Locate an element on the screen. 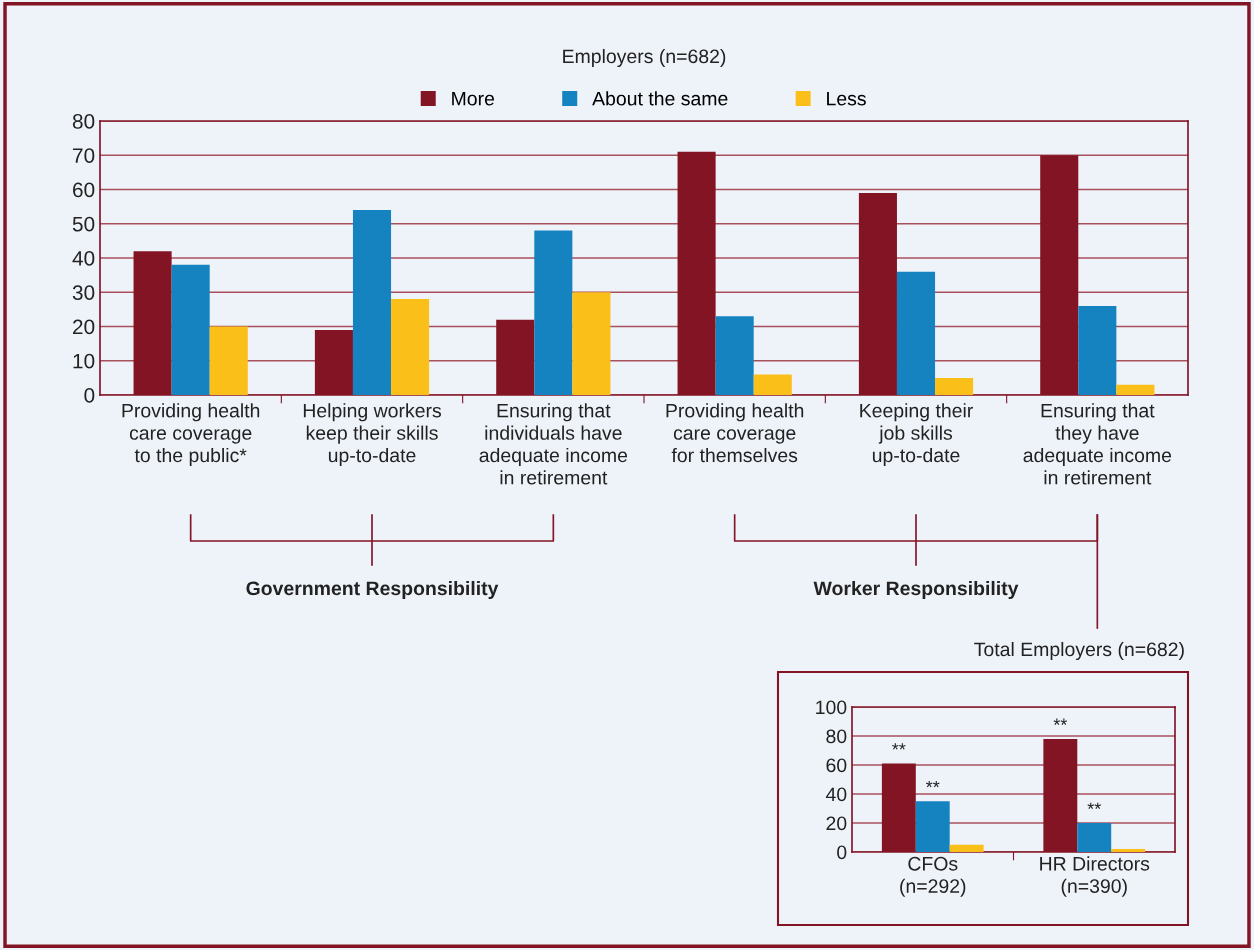 This screenshot has height=950, width=1254. text: Government Responsibility is located at coordinates (372, 590).